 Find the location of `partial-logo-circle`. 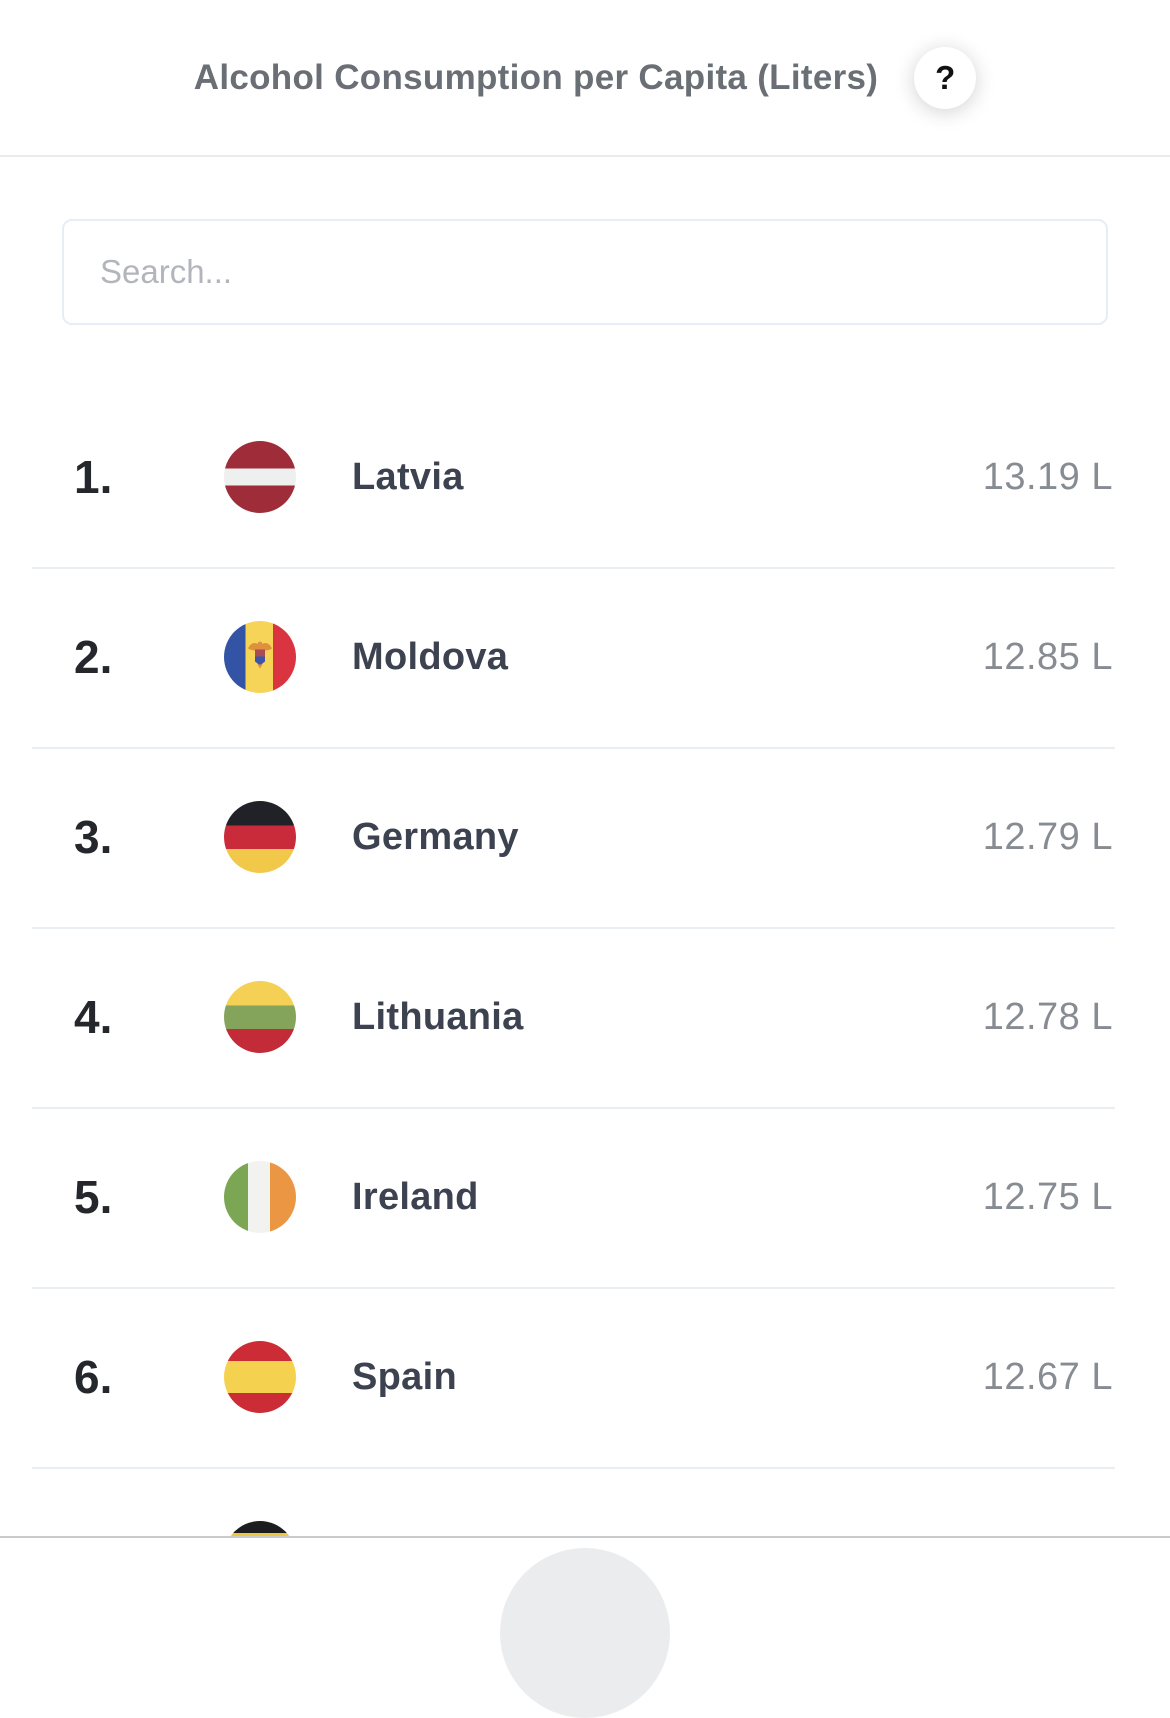

partial-logo-circle is located at coordinates (585, 1633).